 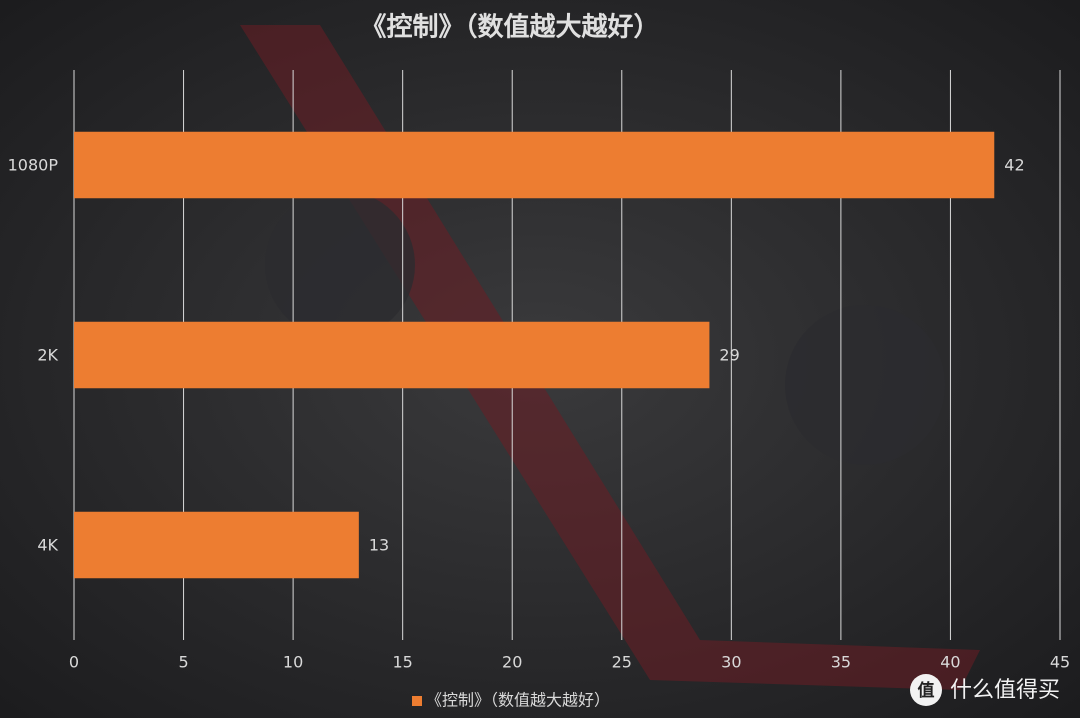 What do you see at coordinates (379, 545) in the screenshot?
I see `data-label: 13` at bounding box center [379, 545].